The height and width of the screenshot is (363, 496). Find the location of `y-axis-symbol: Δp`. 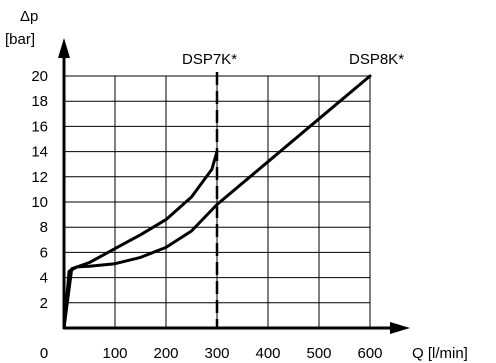

y-axis-symbol: Δp is located at coordinates (29, 16).